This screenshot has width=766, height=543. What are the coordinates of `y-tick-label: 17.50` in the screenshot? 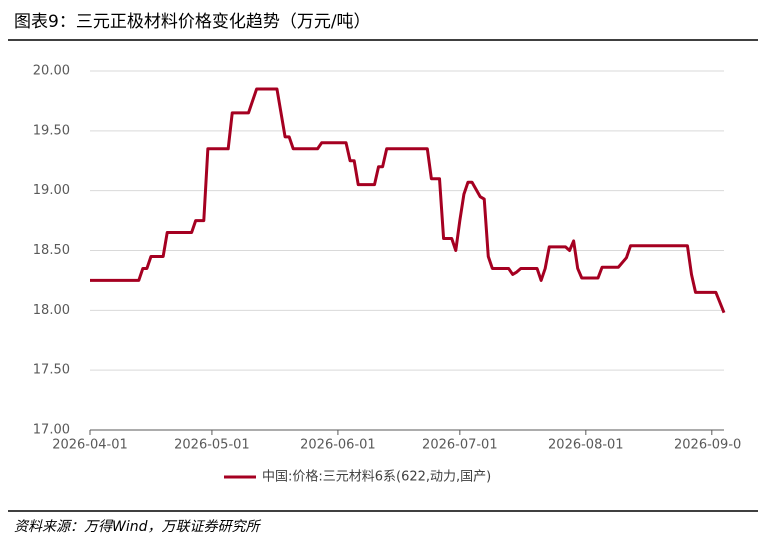 It's located at (51, 370).